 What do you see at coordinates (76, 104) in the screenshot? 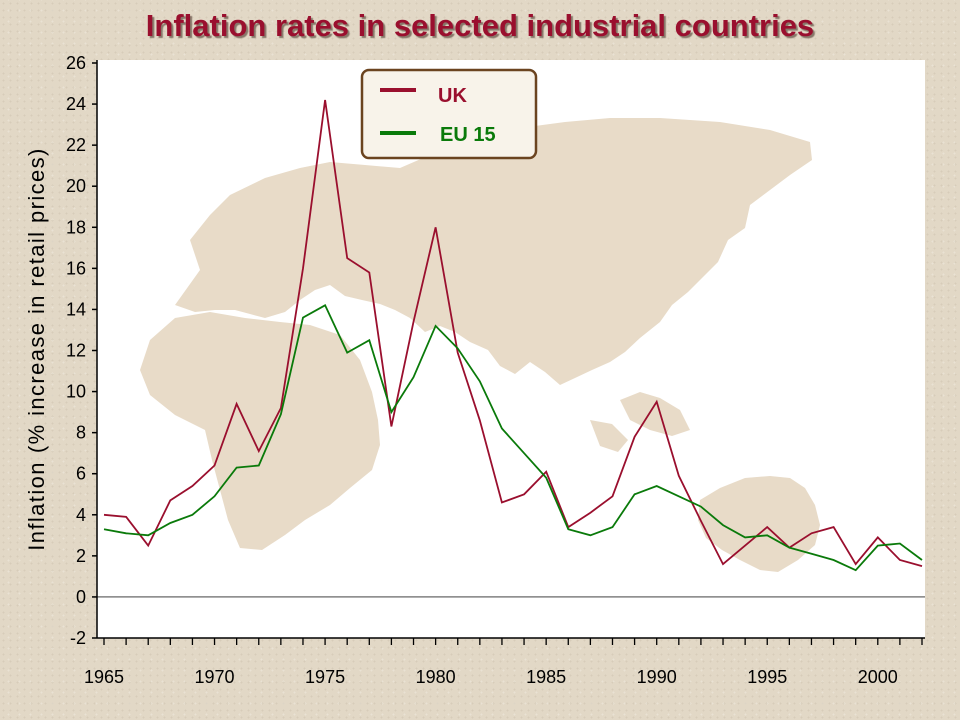
I see `y-tick-label: 24` at bounding box center [76, 104].